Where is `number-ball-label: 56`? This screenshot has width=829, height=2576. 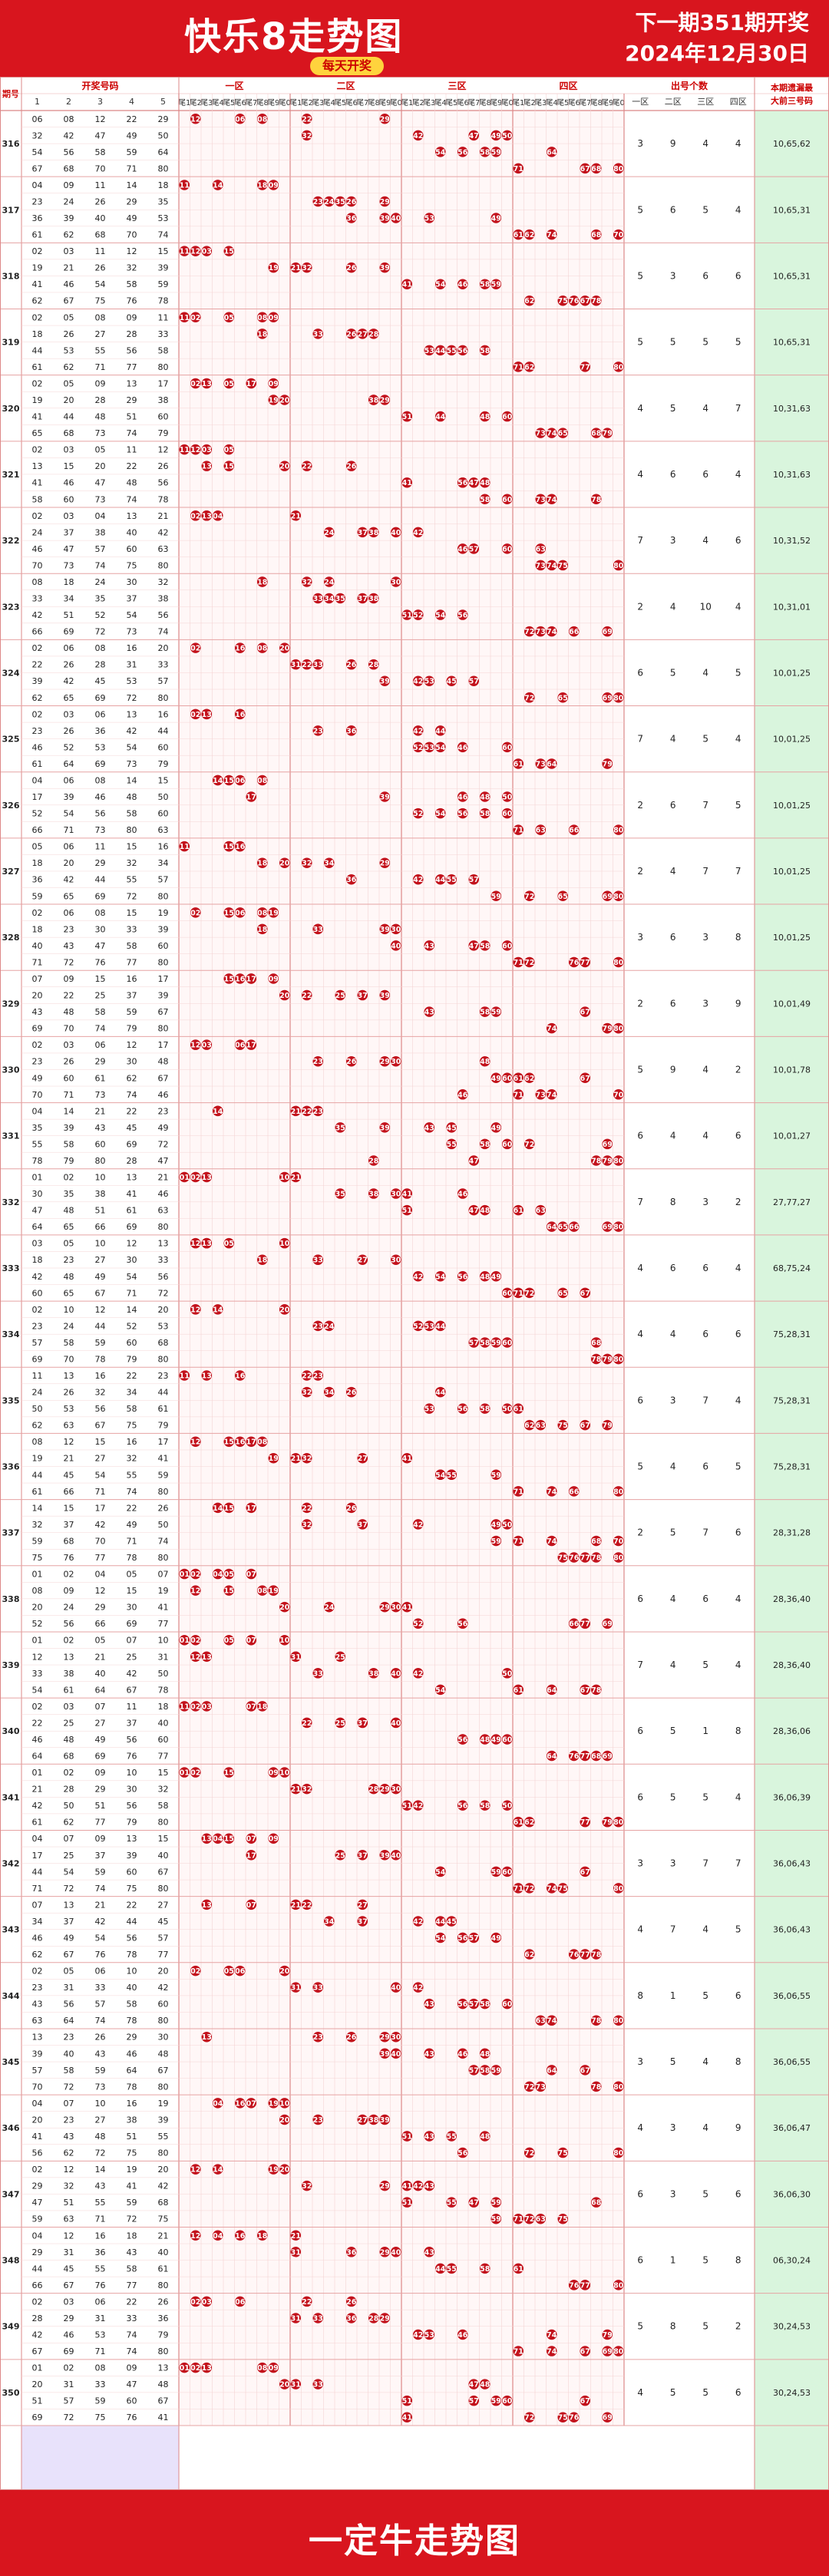
number-ball-label: 56 is located at coordinates (462, 814).